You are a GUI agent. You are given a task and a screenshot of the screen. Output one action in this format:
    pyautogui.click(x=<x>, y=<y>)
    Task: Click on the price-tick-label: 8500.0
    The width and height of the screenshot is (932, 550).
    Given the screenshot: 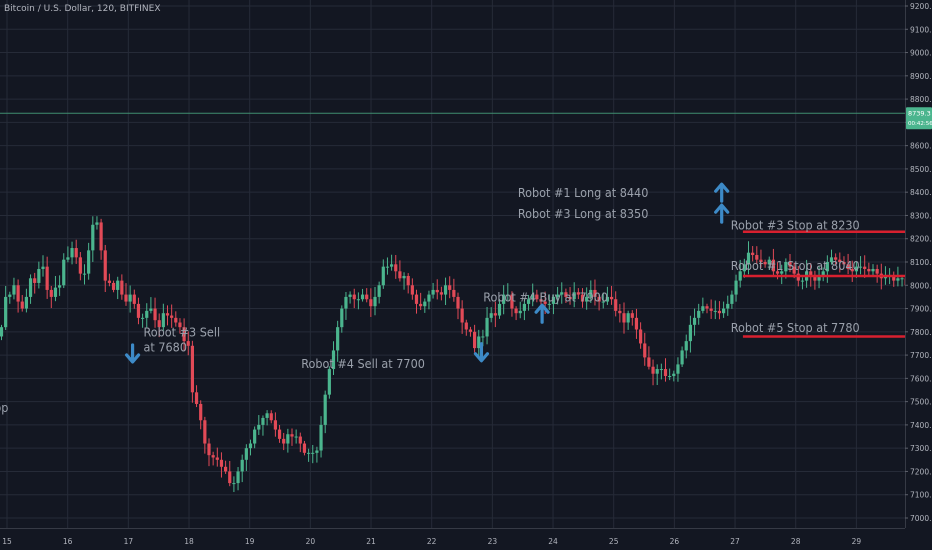 What is the action you would take?
    pyautogui.click(x=921, y=169)
    